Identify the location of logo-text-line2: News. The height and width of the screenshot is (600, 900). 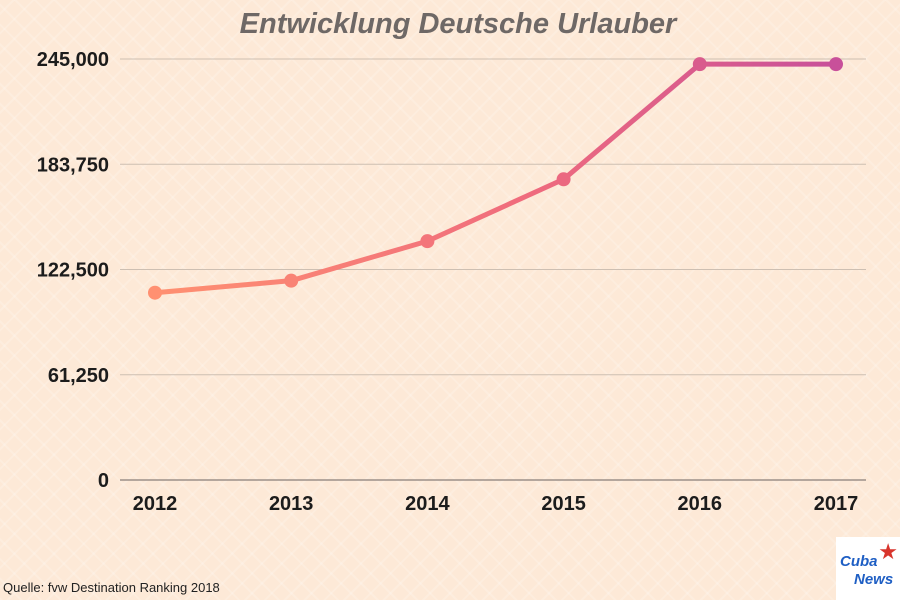
(874, 579).